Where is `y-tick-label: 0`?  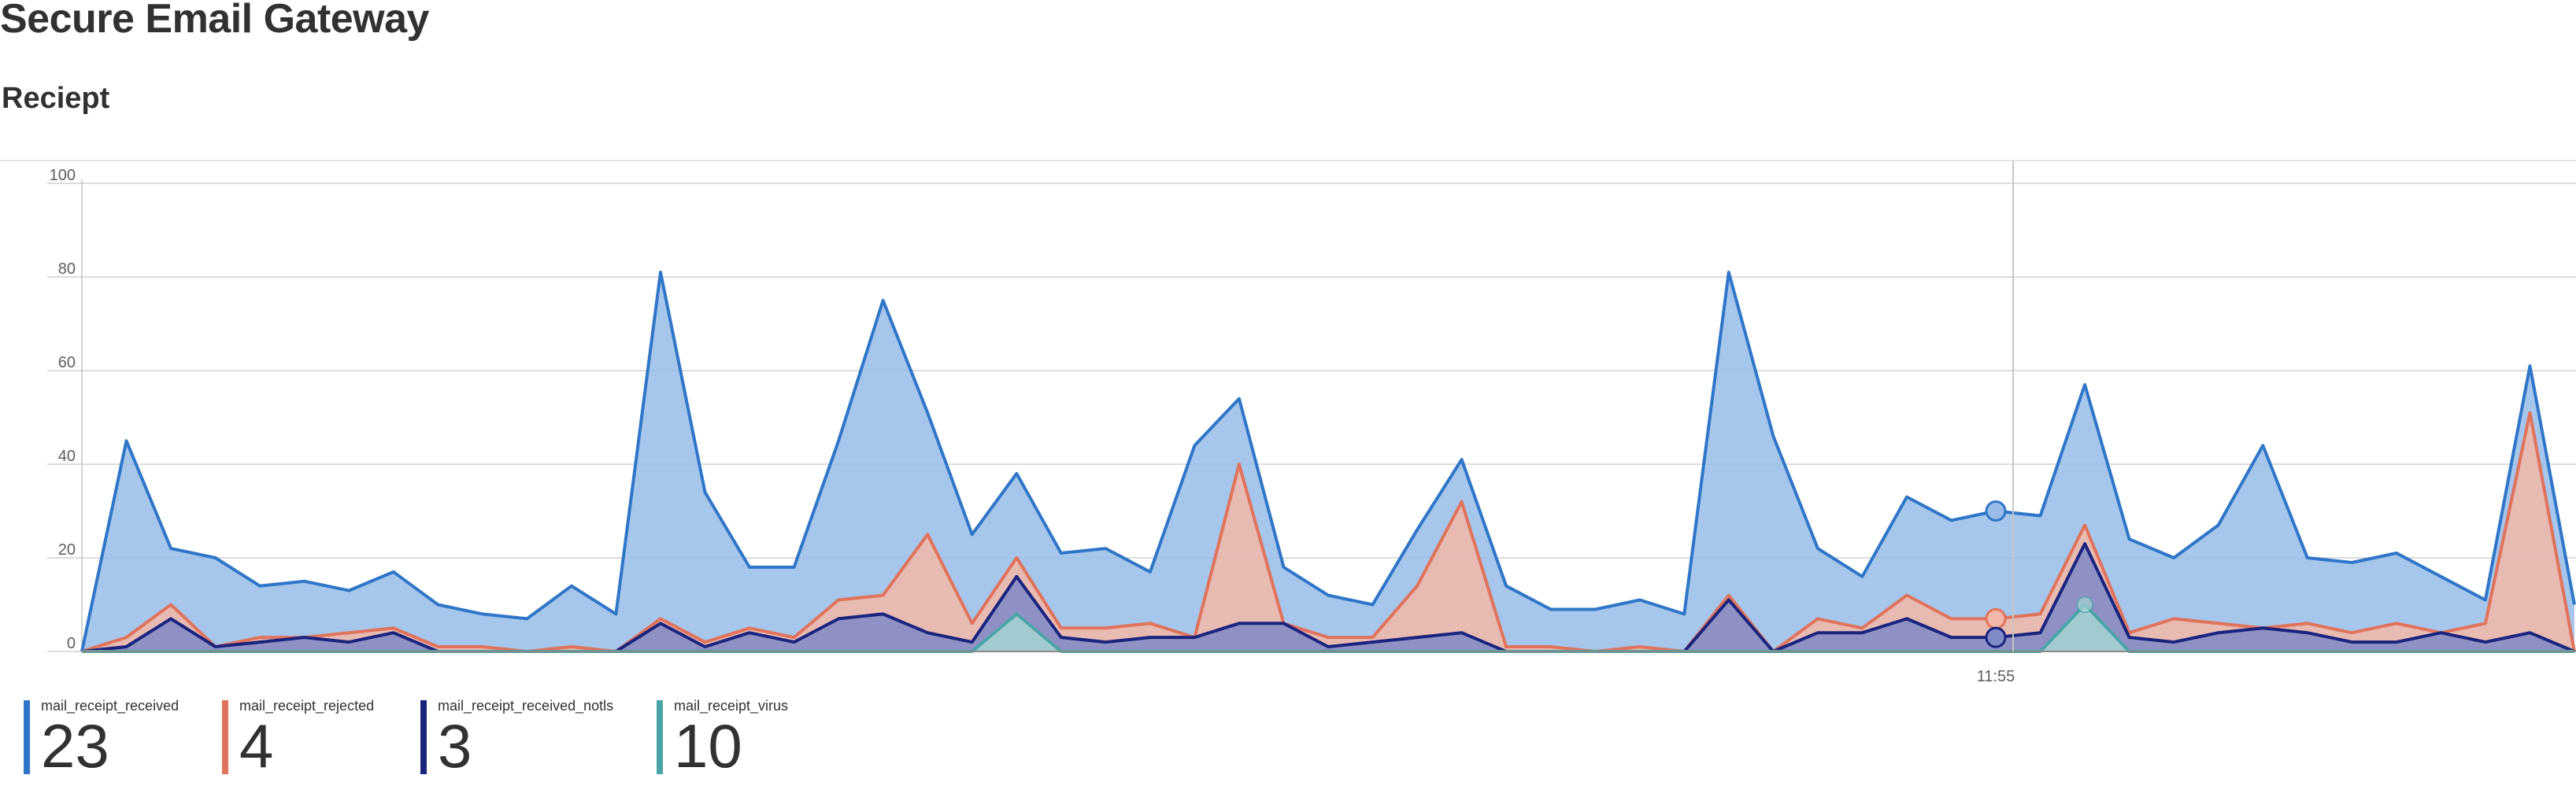
y-tick-label: 0 is located at coordinates (71, 643).